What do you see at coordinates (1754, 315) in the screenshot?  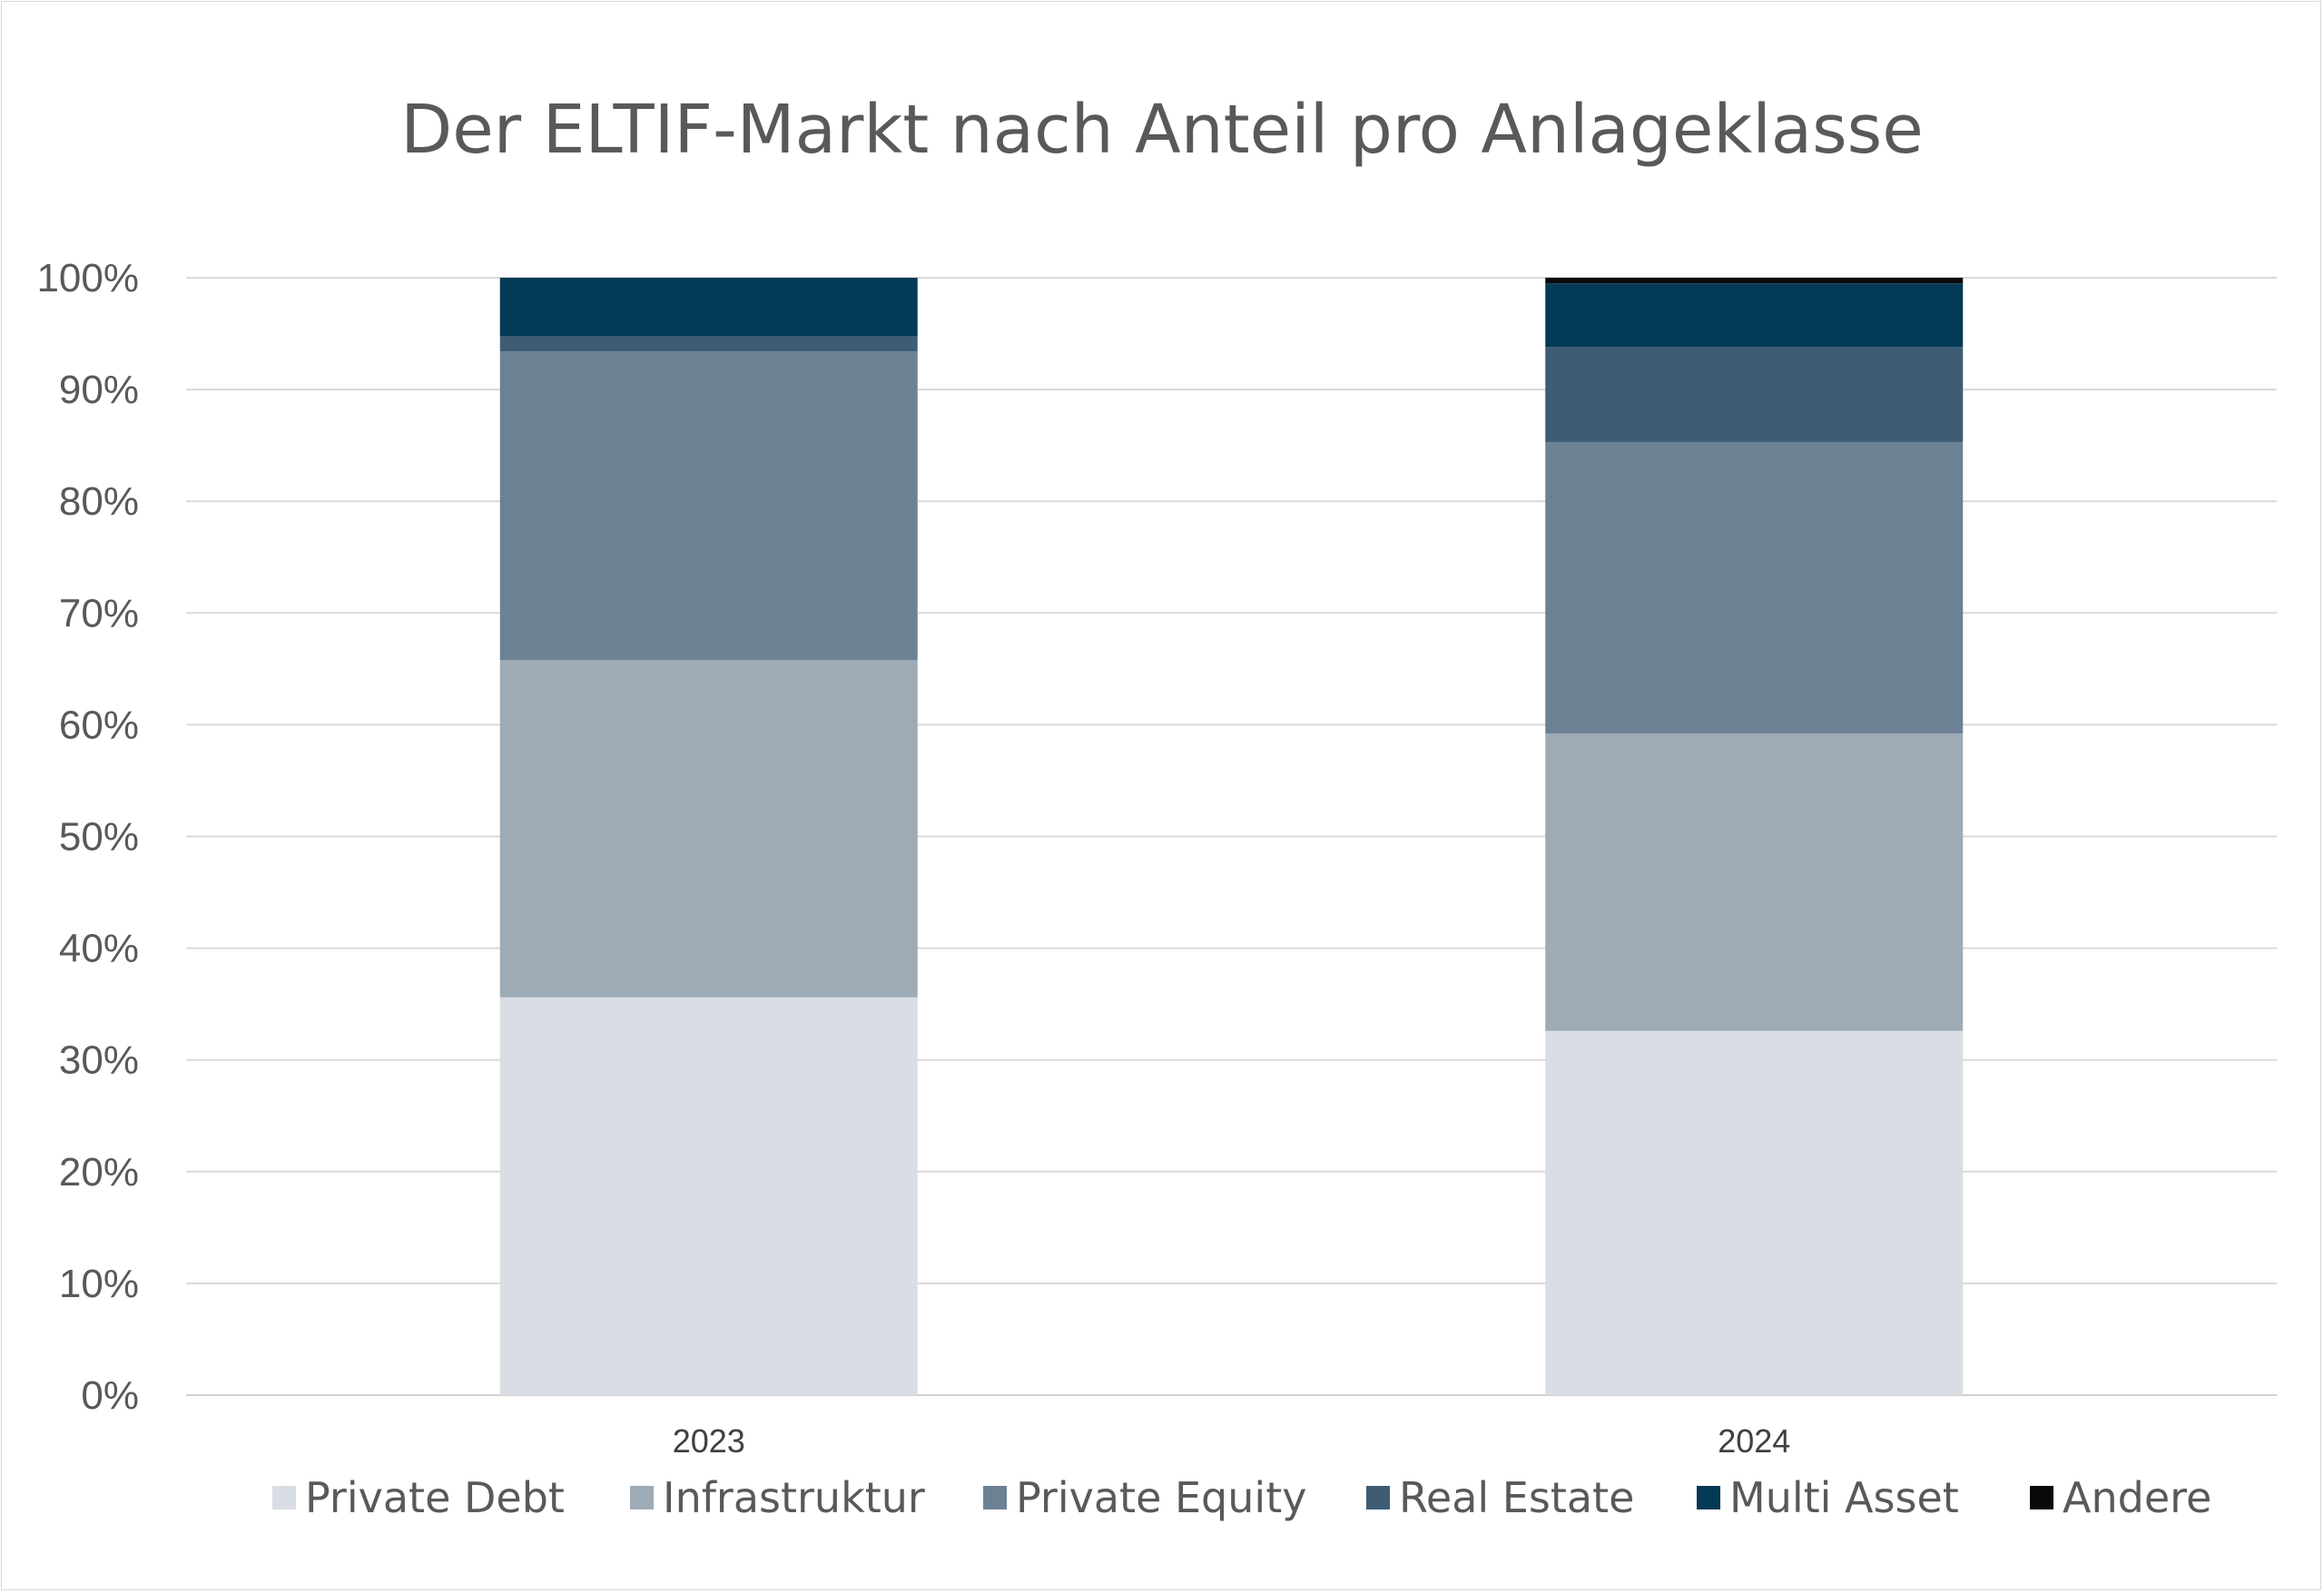 I see `bar-segment-multi-asset-2024` at bounding box center [1754, 315].